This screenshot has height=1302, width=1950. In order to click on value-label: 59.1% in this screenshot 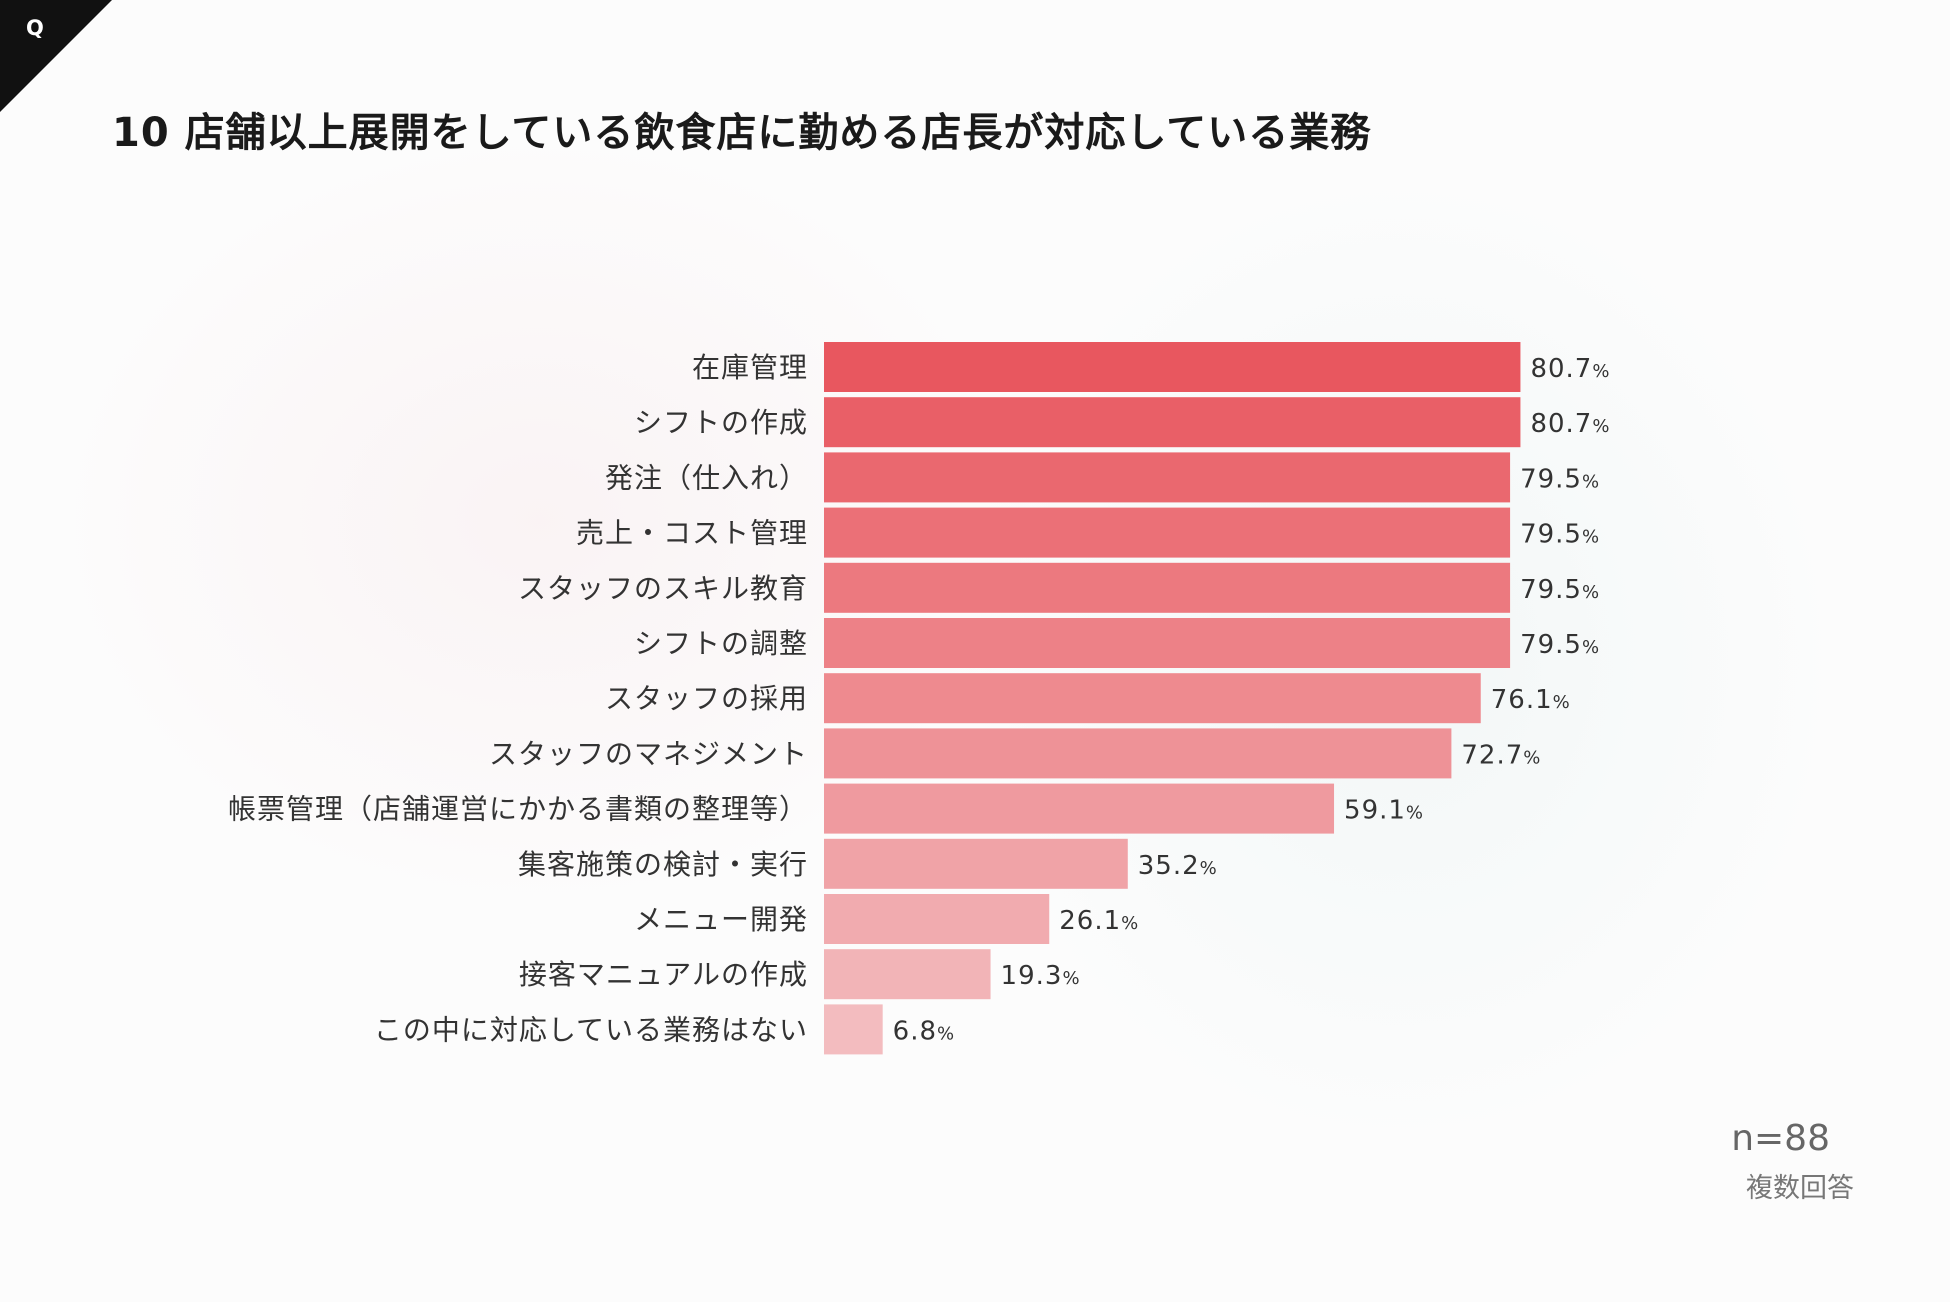, I will do `click(1384, 811)`.